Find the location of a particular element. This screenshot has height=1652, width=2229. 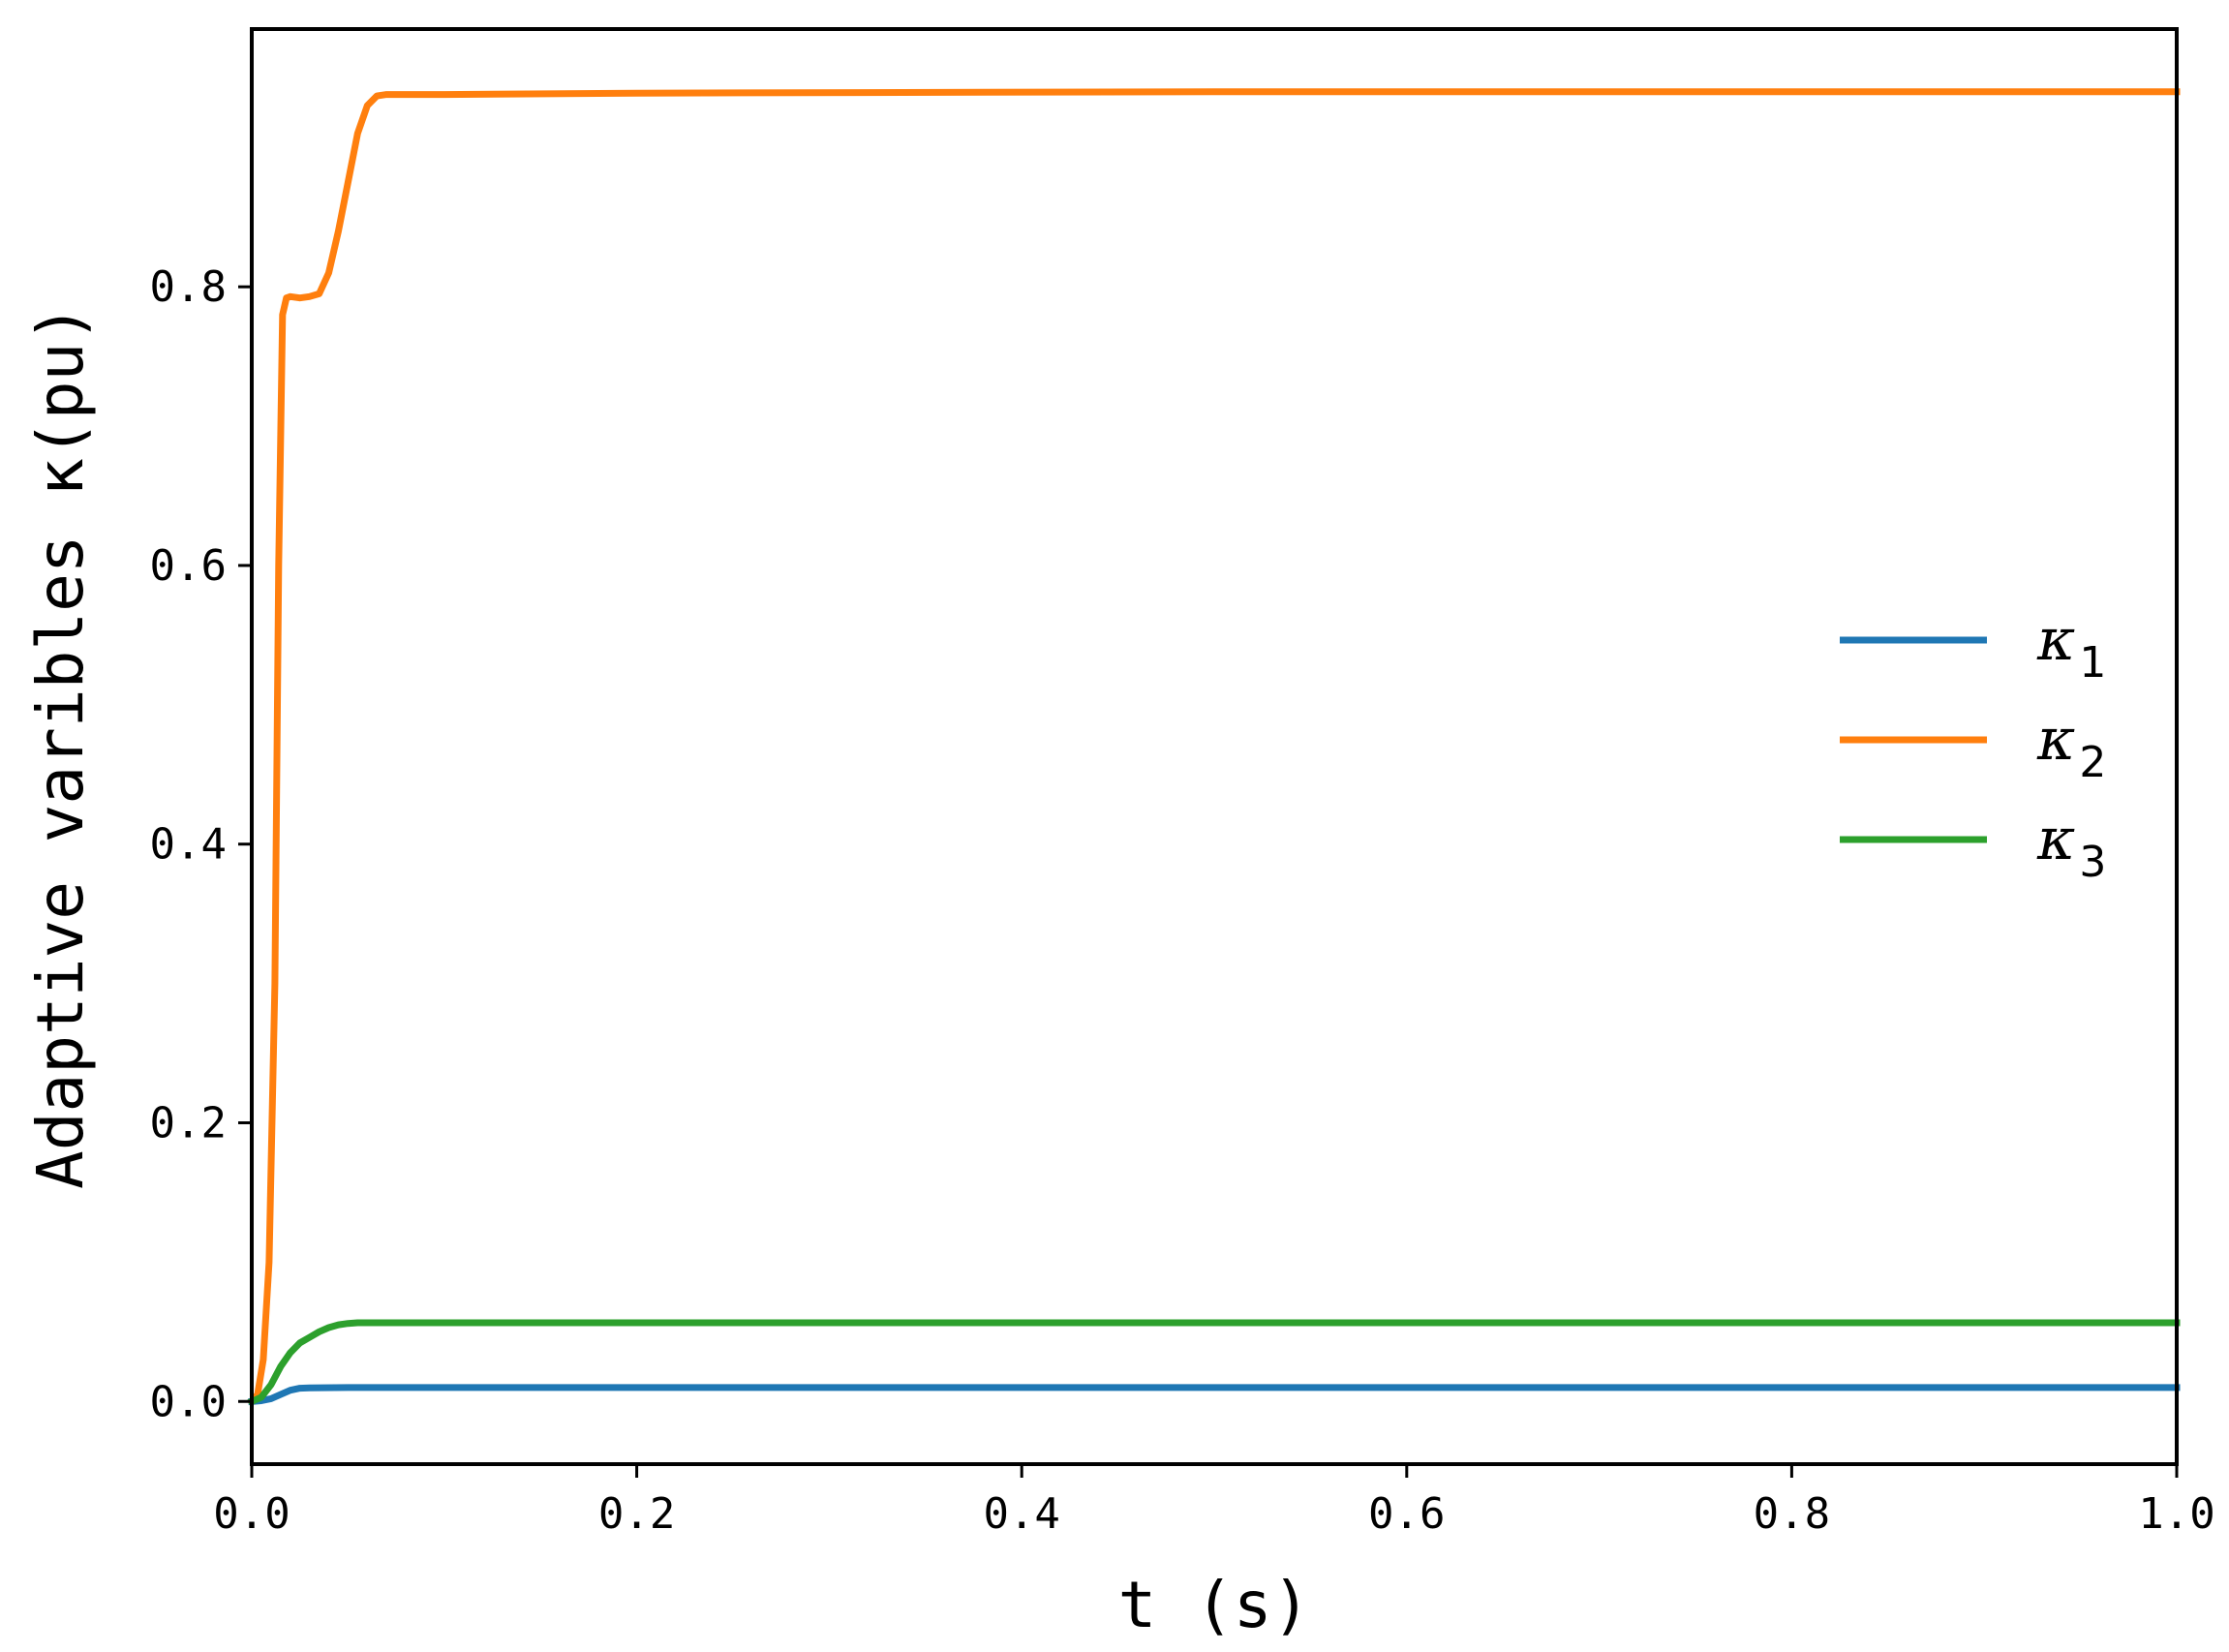

y-axis-label: Adaptive varibles κ(pu) is located at coordinates (60, 746).